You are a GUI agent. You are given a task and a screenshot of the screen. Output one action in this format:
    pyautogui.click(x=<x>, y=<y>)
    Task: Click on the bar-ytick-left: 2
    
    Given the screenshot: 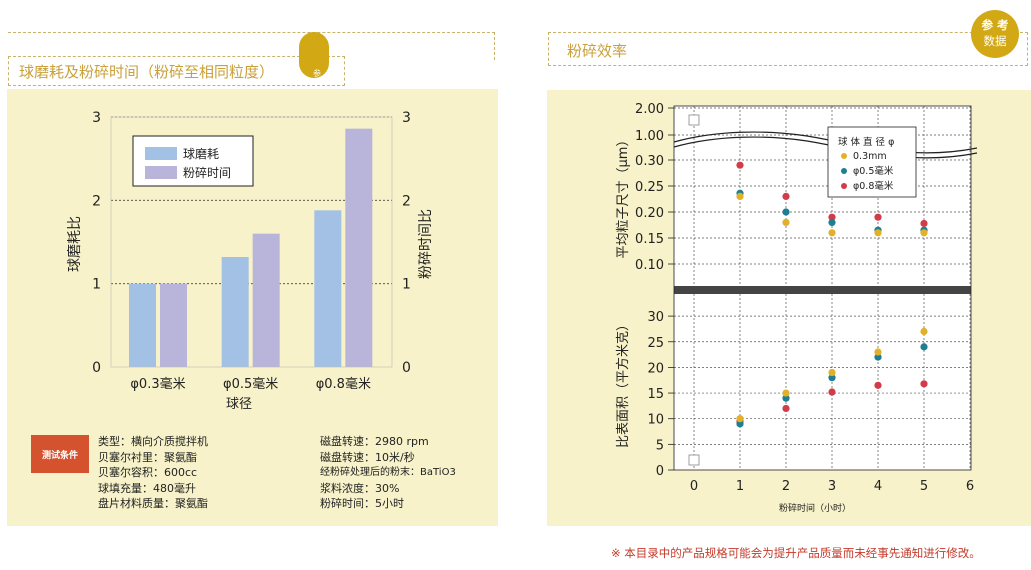 What is the action you would take?
    pyautogui.click(x=96, y=201)
    